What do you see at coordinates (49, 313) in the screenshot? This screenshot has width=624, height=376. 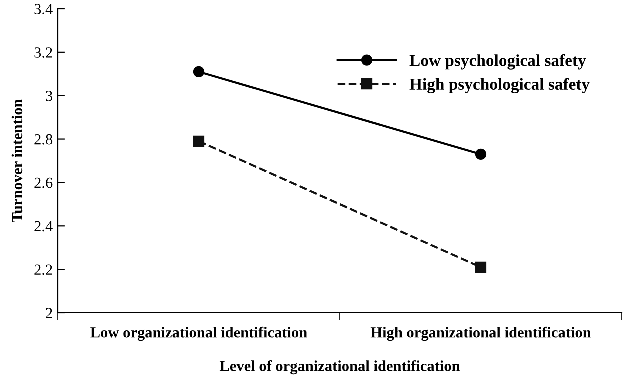 I see `y-tick-label: 2` at bounding box center [49, 313].